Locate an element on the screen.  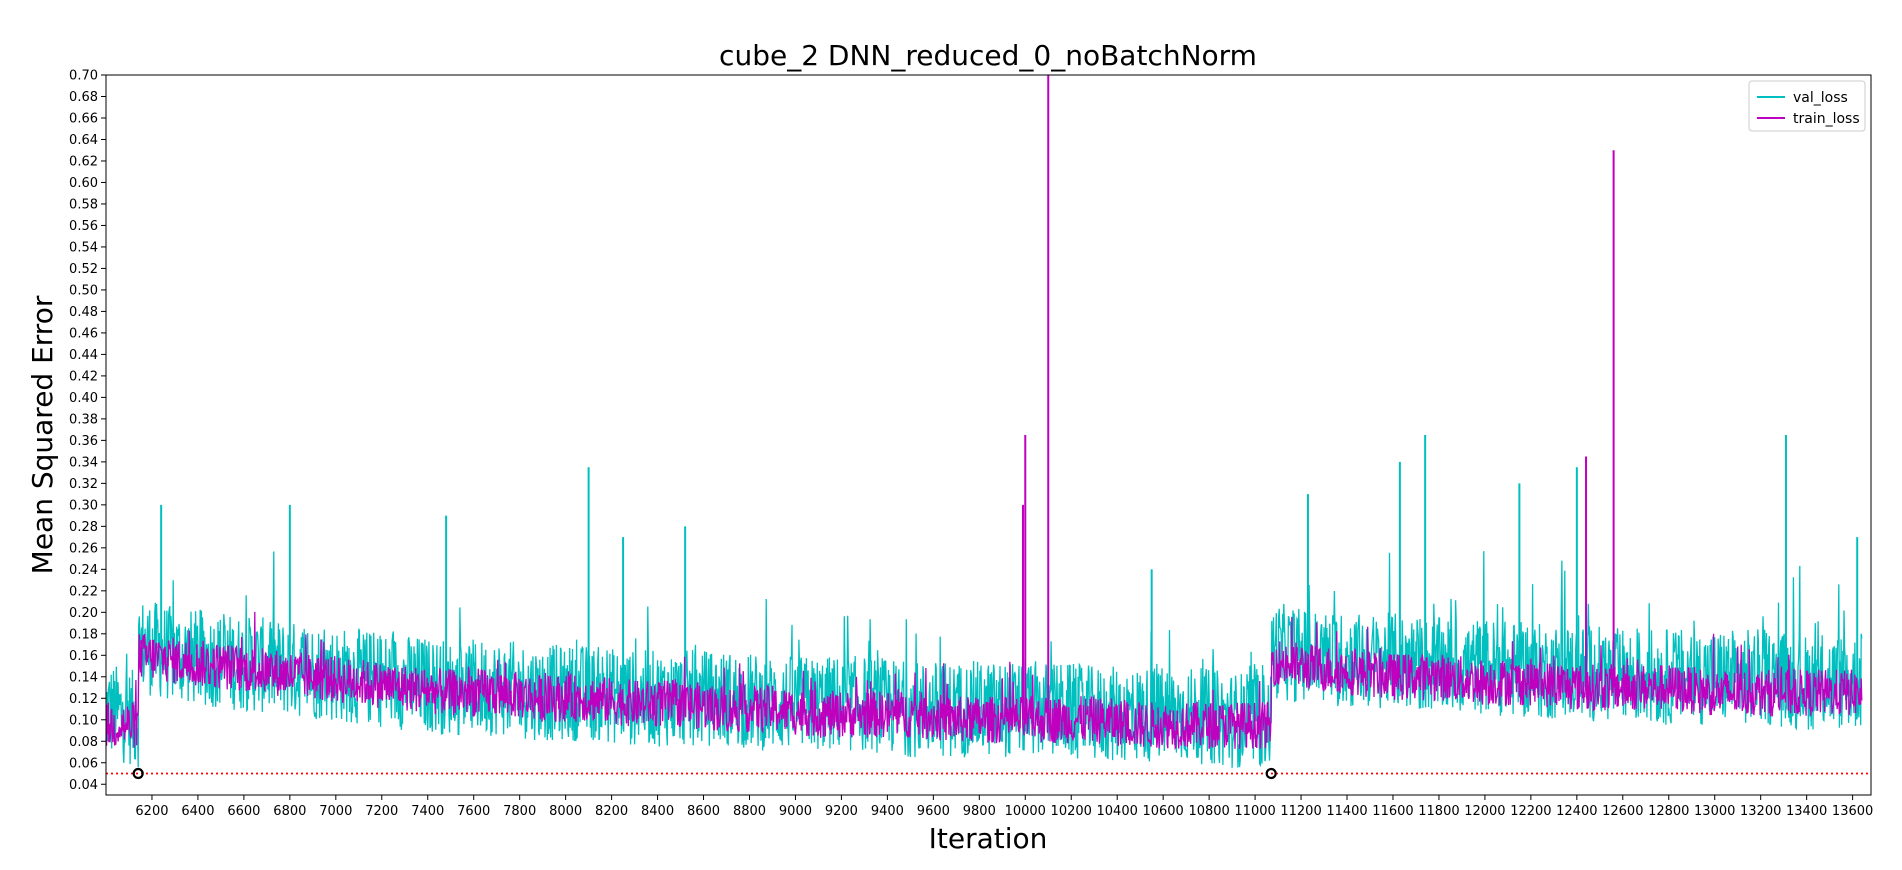
y-tick-label: 0.56 is located at coordinates (83, 226).